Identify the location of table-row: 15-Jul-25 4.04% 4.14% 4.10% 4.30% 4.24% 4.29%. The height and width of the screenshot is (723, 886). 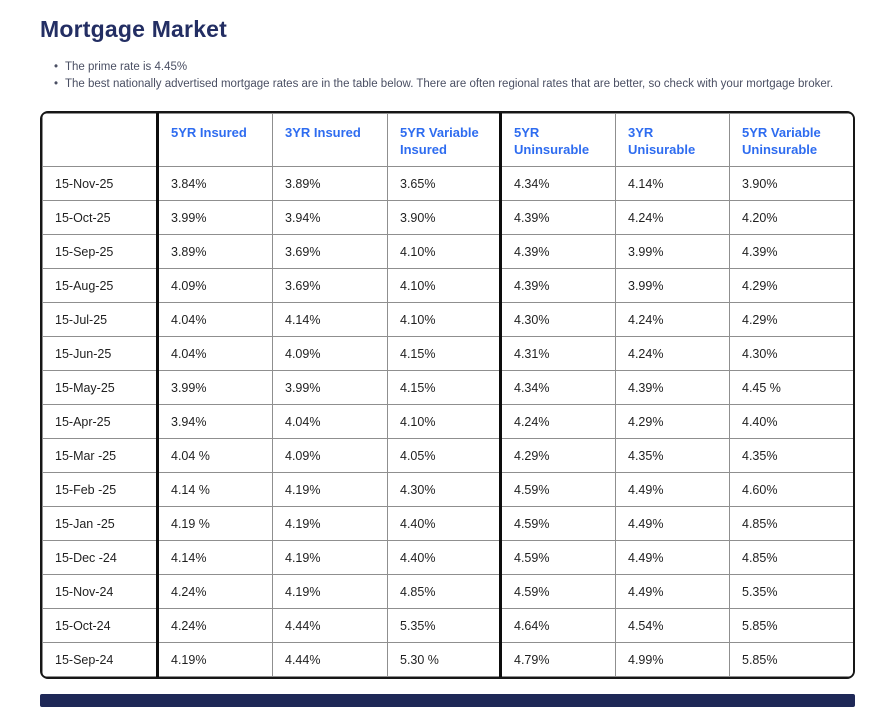
(447, 319).